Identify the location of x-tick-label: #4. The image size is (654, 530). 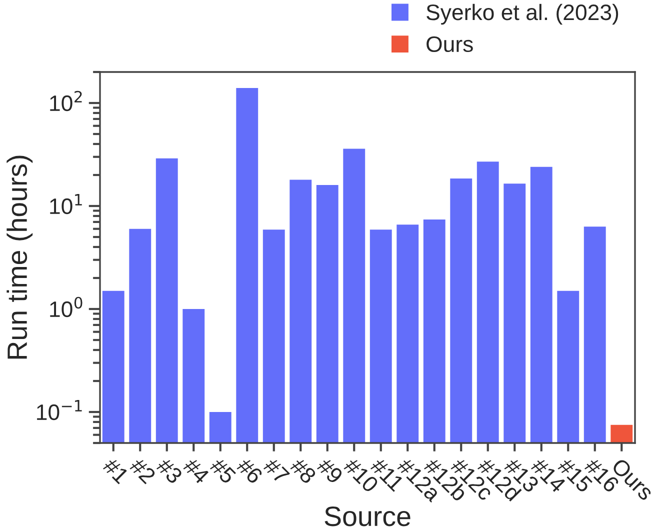
(196, 470).